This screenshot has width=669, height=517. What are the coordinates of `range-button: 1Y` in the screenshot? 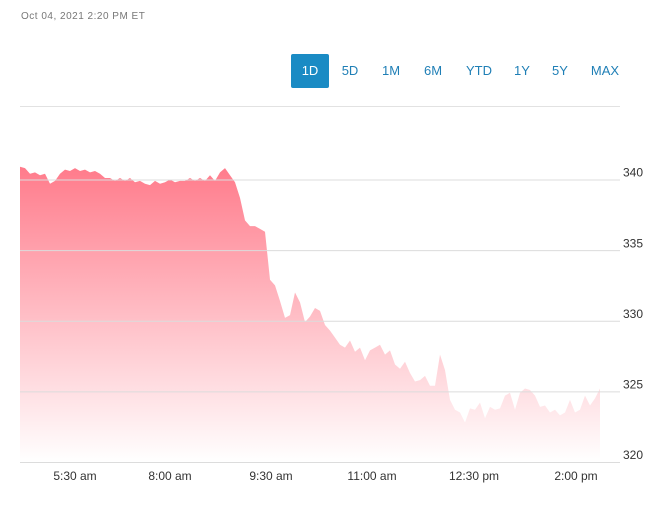 It's located at (522, 70).